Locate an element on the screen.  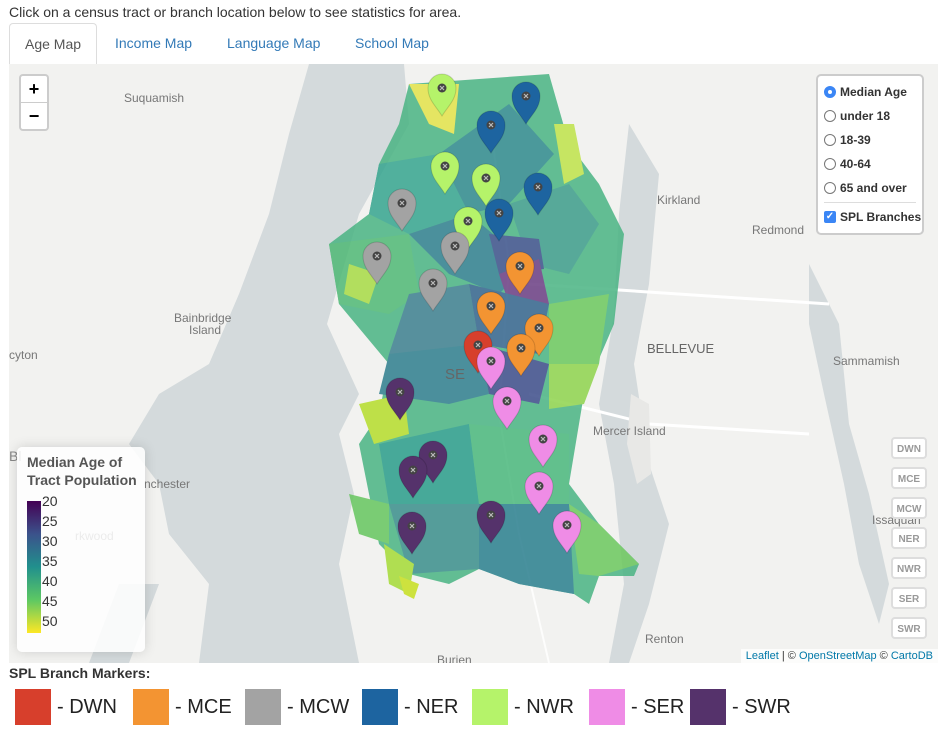
label-mercer-island: Mercer Island is located at coordinates (629, 431).